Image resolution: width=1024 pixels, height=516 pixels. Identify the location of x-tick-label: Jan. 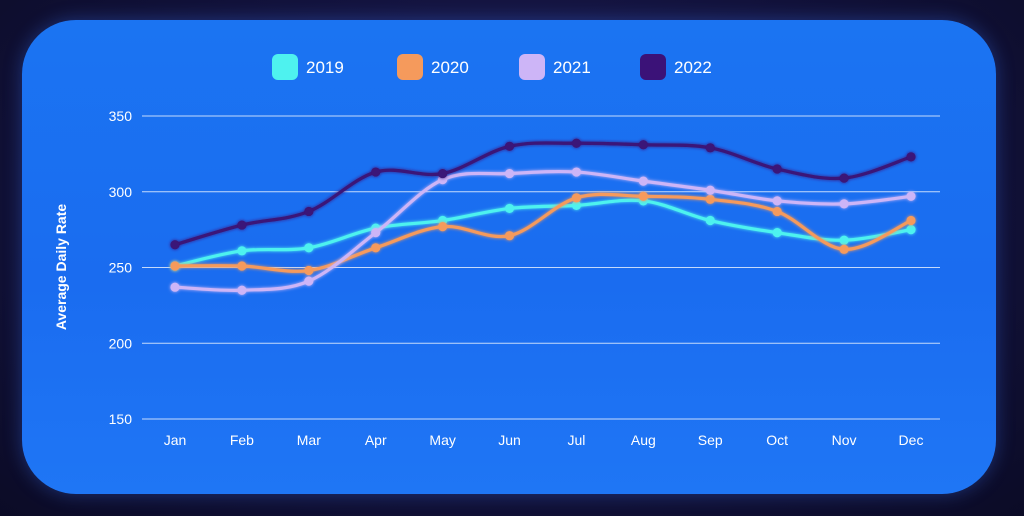
(175, 440).